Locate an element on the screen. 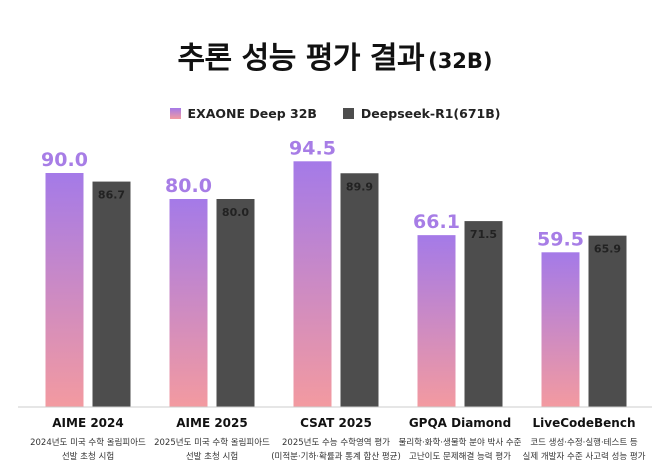  value-label-exaone-1: 80.0 is located at coordinates (188, 186).